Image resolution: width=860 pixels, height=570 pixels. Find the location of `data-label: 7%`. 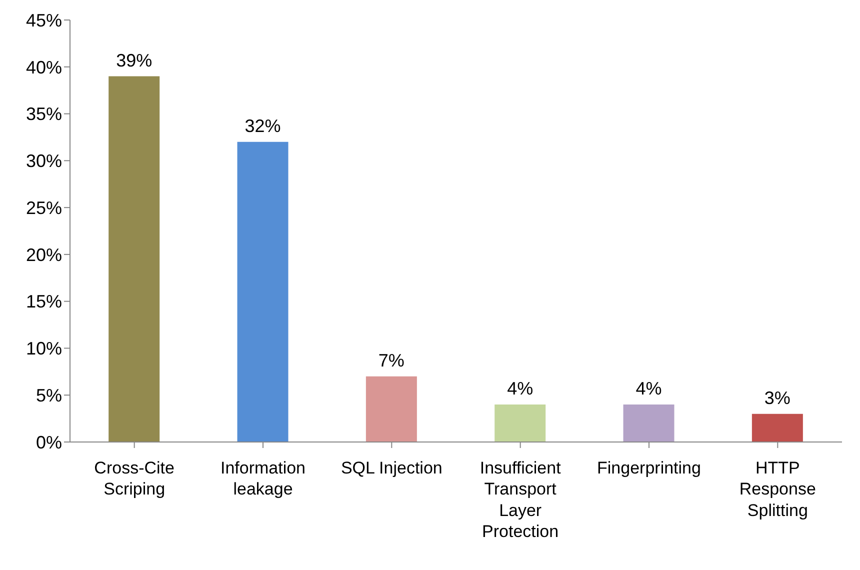

data-label: 7% is located at coordinates (391, 360).